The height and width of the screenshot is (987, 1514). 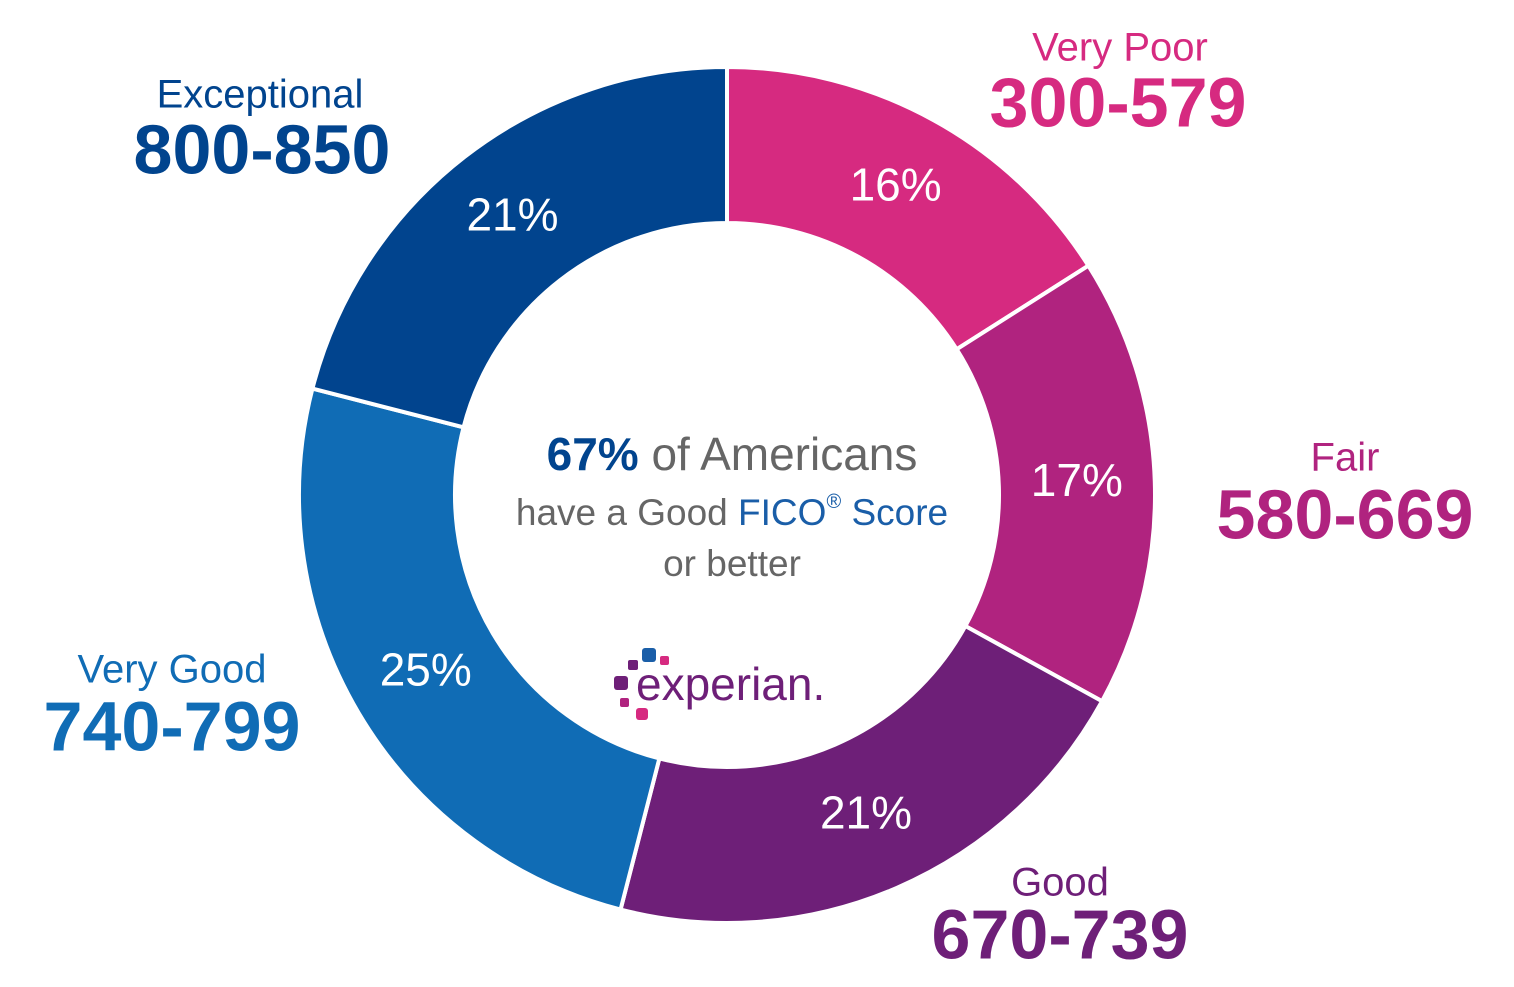 I want to click on value-label: 25%, so click(x=426, y=669).